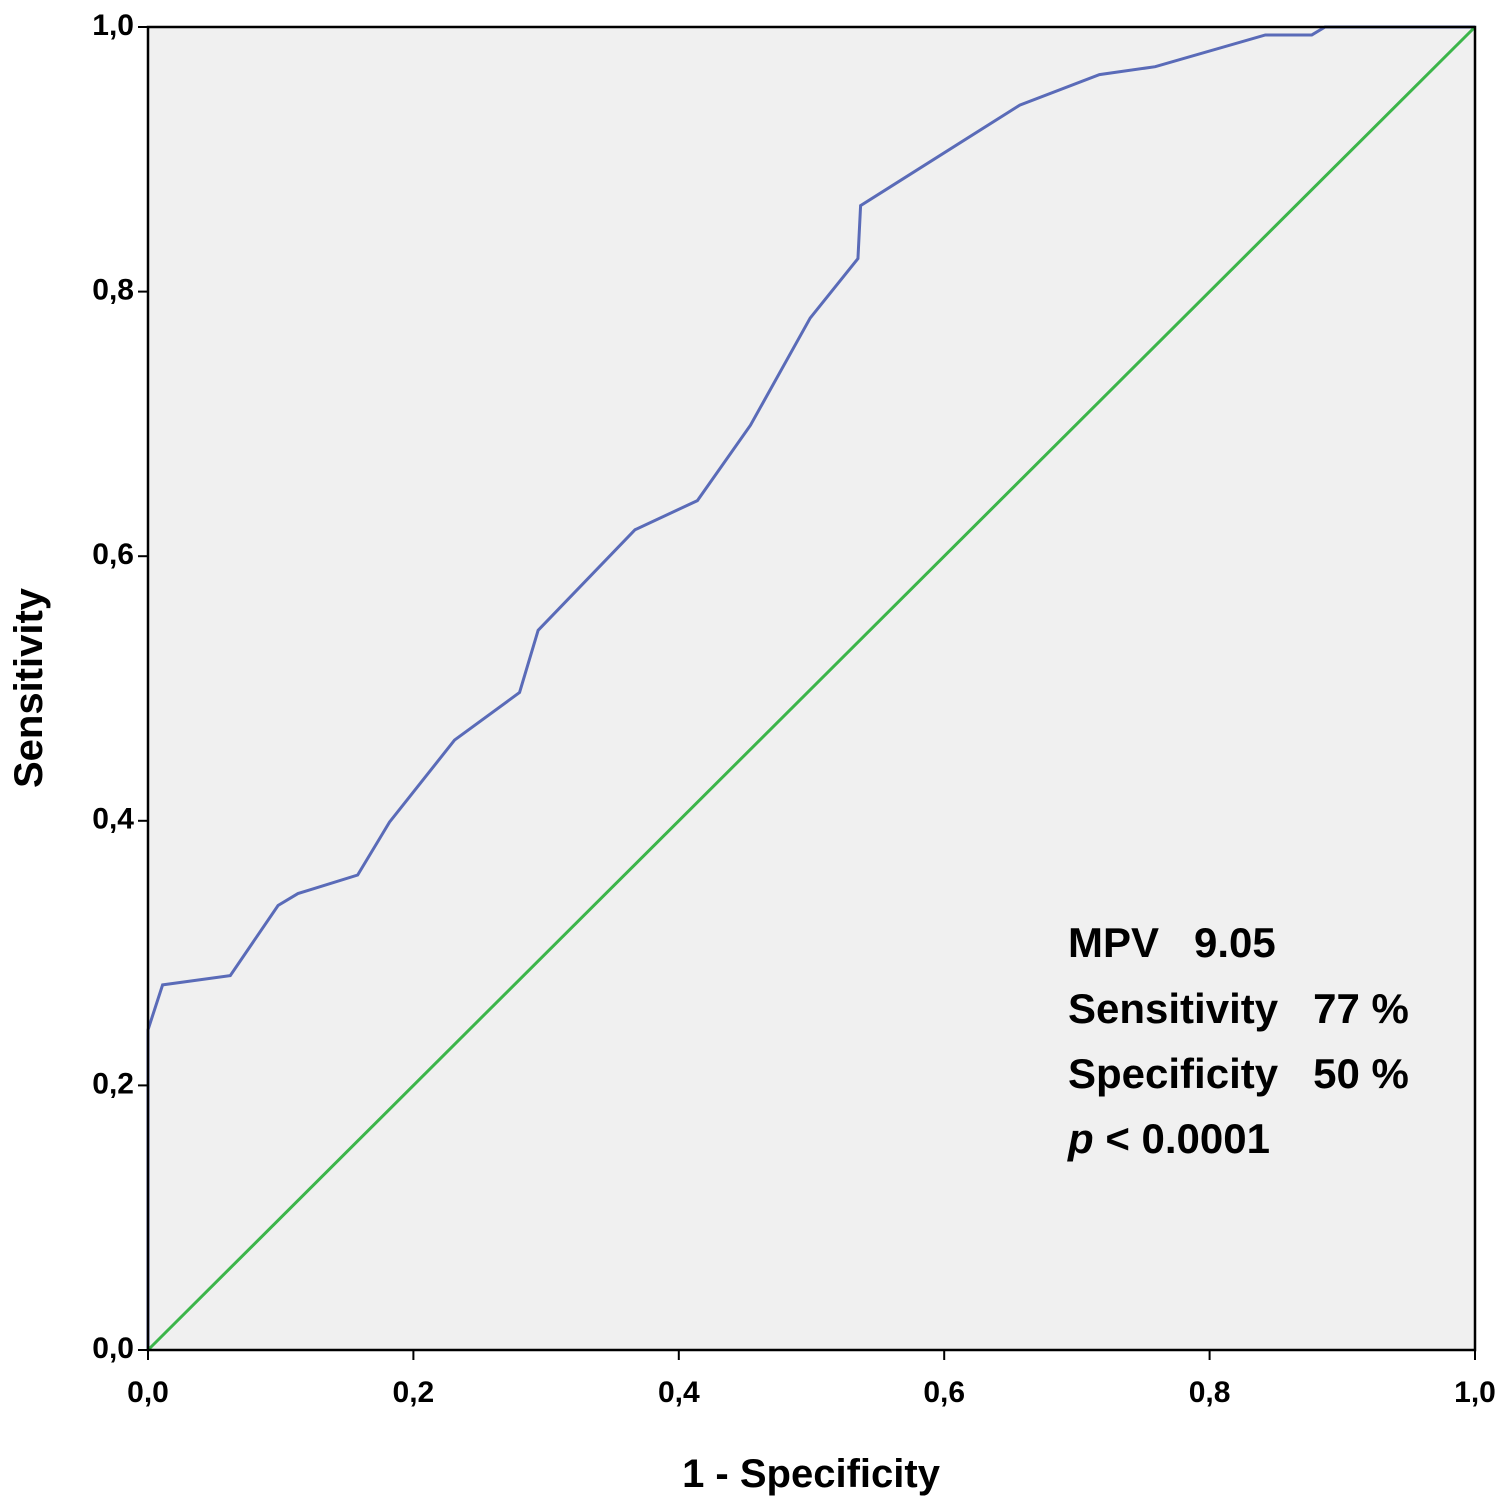  I want to click on annotation: p < 0.0001, so click(1168, 1138).